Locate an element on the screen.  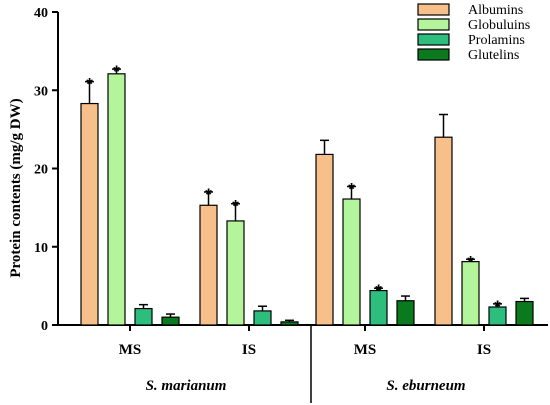
group-label: S. marianum is located at coordinates (186, 386).